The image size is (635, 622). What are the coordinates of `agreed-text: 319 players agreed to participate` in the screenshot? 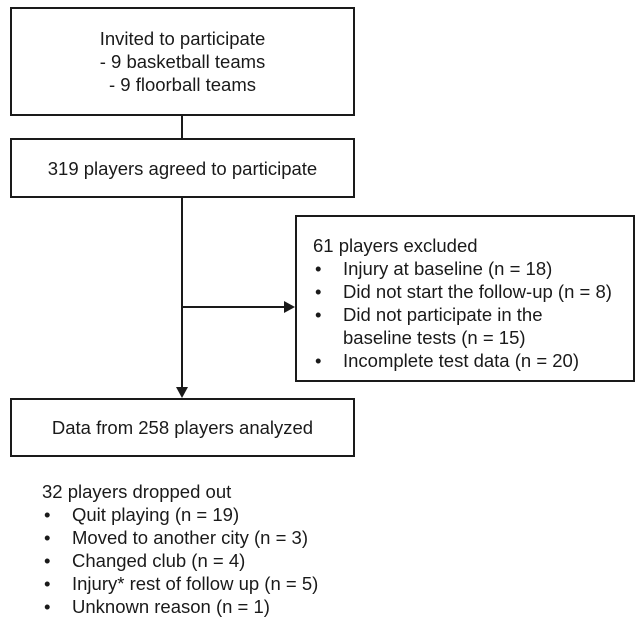 It's located at (182, 168).